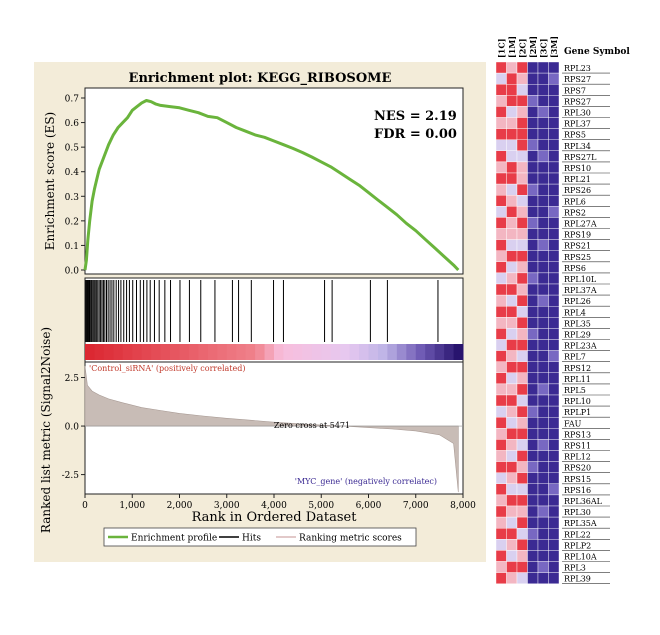 Image resolution: width=660 pixels, height=635 pixels. Describe the element at coordinates (321, 506) in the screenshot. I see `x-tick-label: 5,000` at that location.